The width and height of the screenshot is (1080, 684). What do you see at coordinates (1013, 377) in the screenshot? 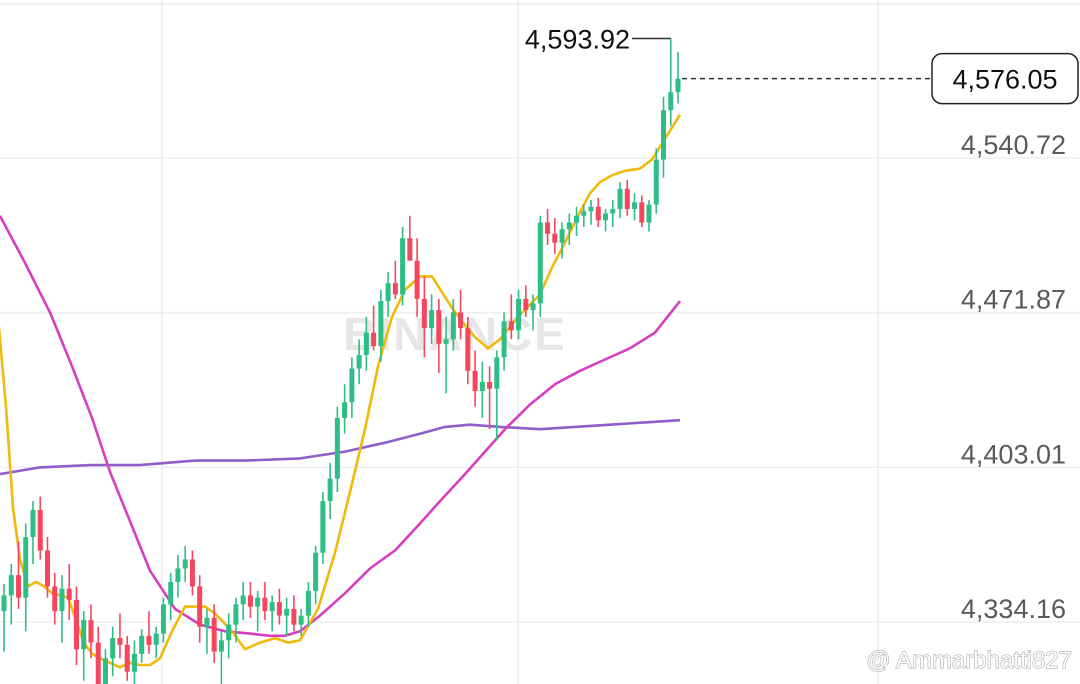
I see `y-axis: 4,540.72 4,471.87 4,403.01 4,334.16` at bounding box center [1013, 377].